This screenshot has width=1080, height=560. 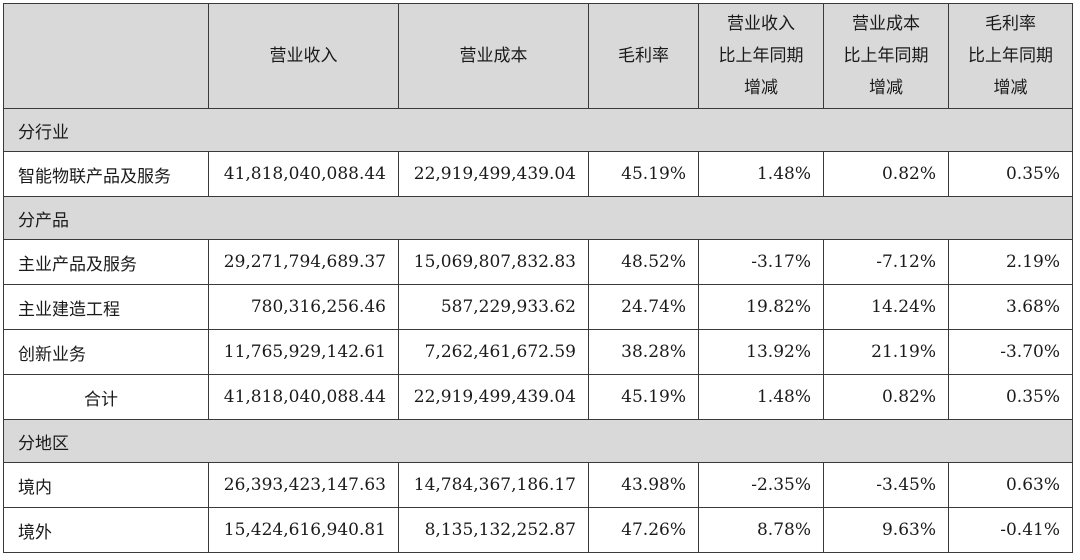 I want to click on row-label: 创新业务, so click(x=106, y=352).